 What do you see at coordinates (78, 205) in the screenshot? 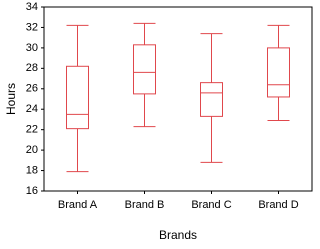
I see `x-tick-label: Brand A` at bounding box center [78, 205].